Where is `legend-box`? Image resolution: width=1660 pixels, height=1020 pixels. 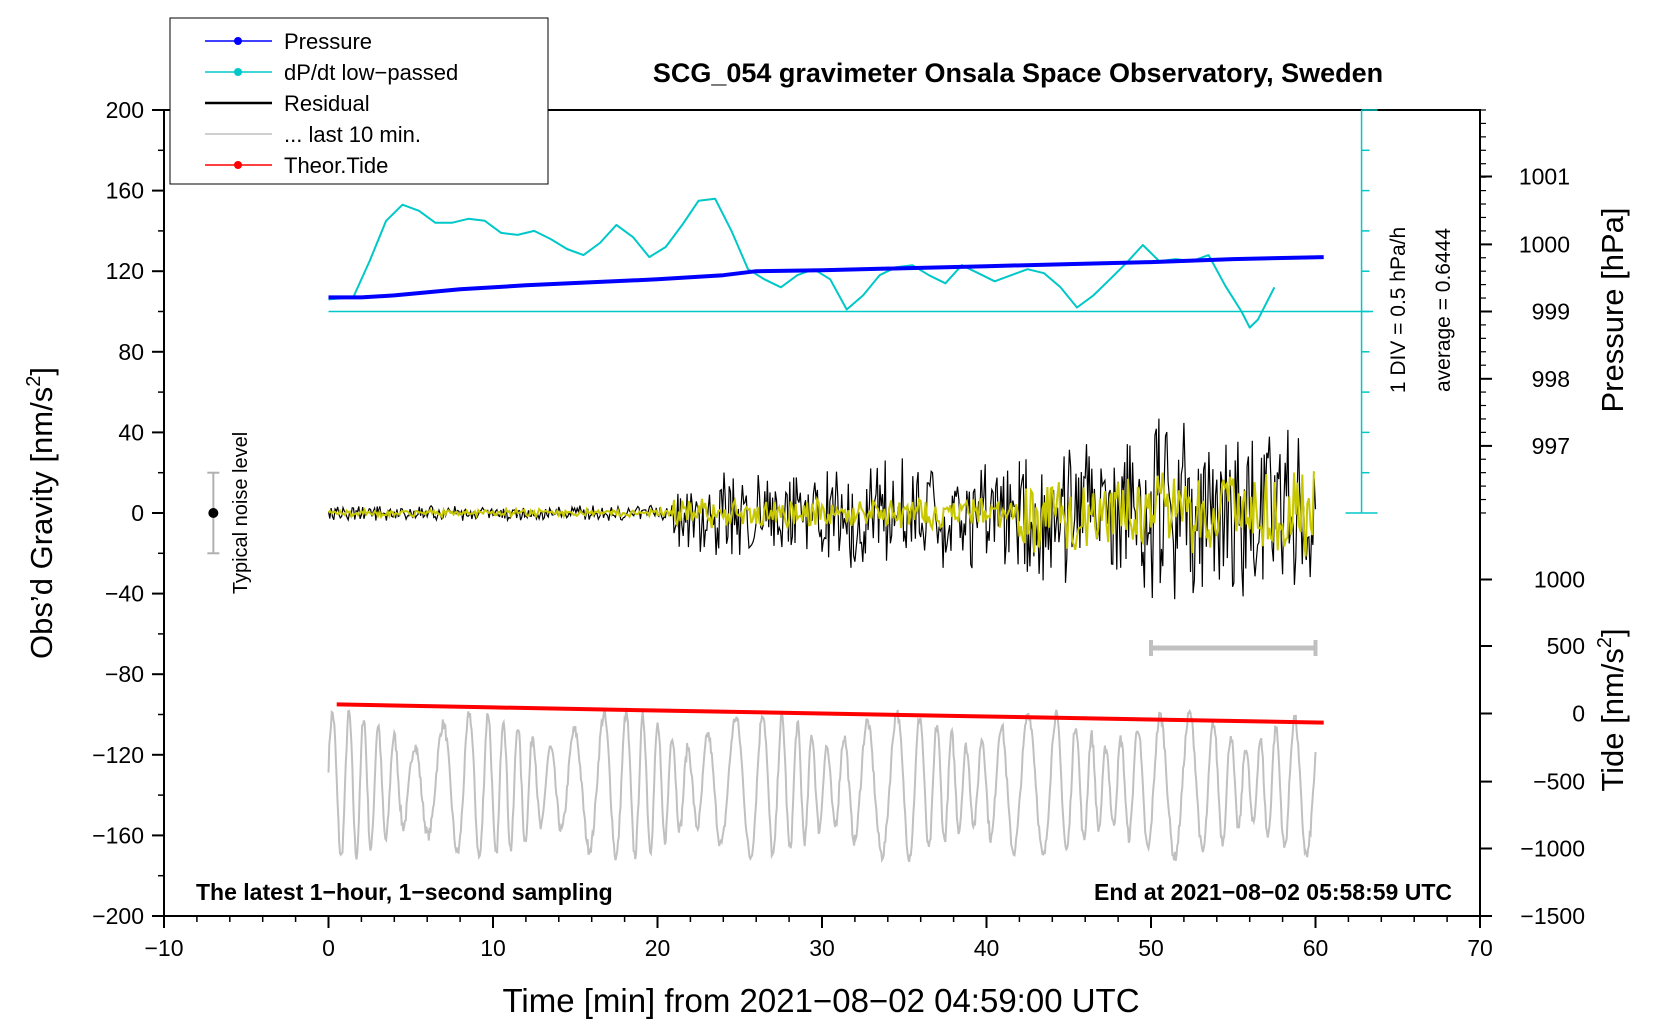 legend-box is located at coordinates (359, 101).